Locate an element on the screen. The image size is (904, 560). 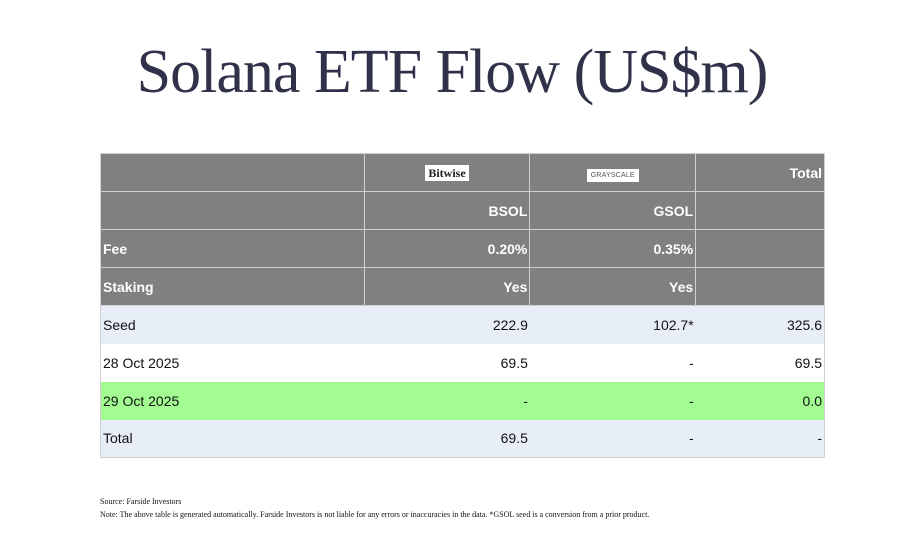
table-row-28-oct: 28 Oct 2025 69.5 - 69.5 is located at coordinates (462, 362).